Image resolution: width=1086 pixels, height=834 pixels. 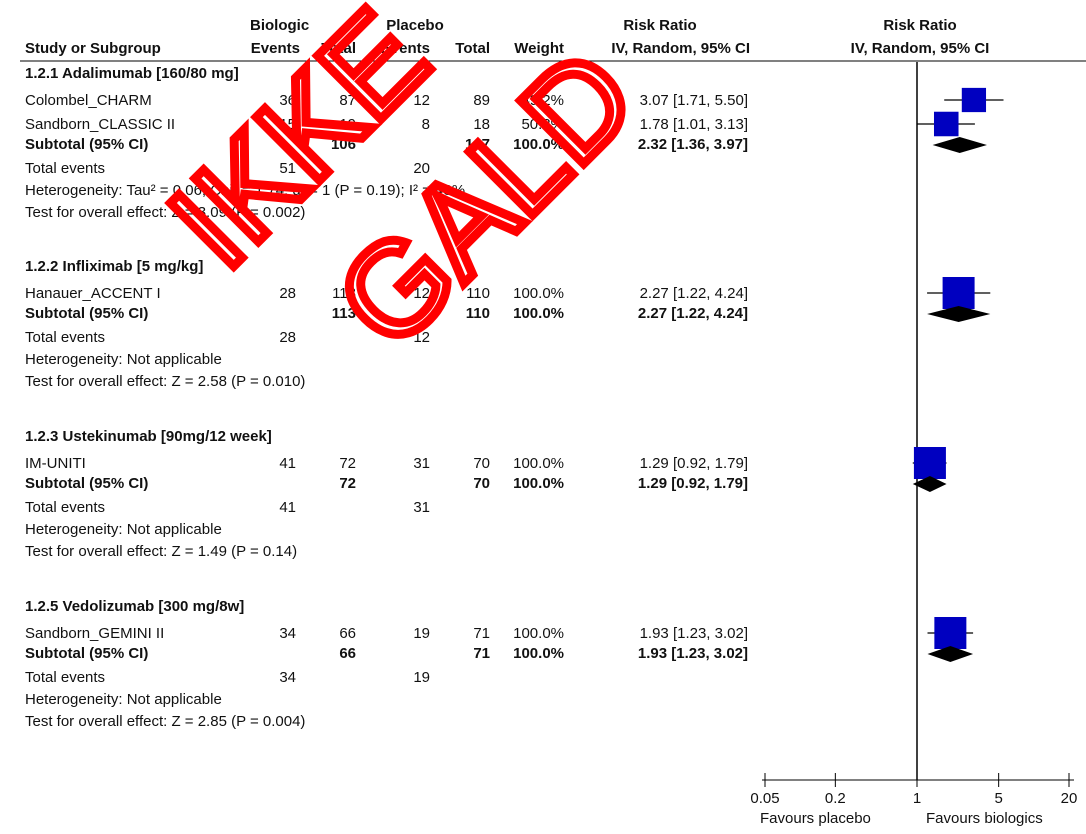 What do you see at coordinates (1069, 798) in the screenshot?
I see `x-tick-label: 20` at bounding box center [1069, 798].